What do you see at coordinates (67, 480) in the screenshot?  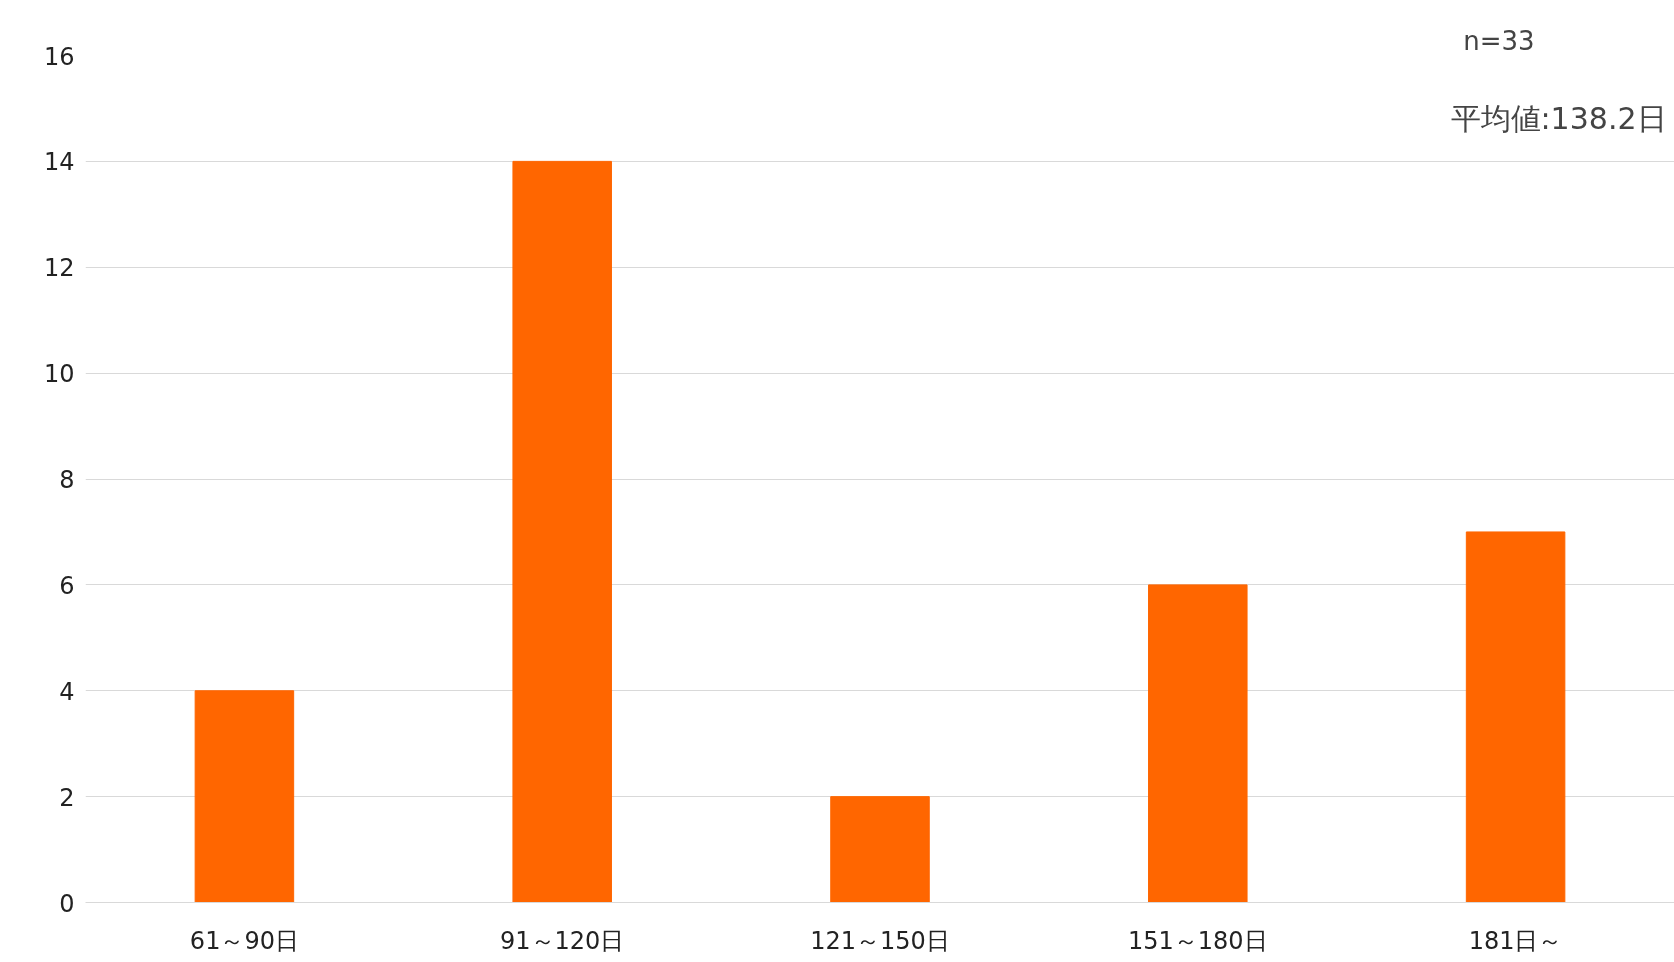 I see `y-tick-label: 8` at bounding box center [67, 480].